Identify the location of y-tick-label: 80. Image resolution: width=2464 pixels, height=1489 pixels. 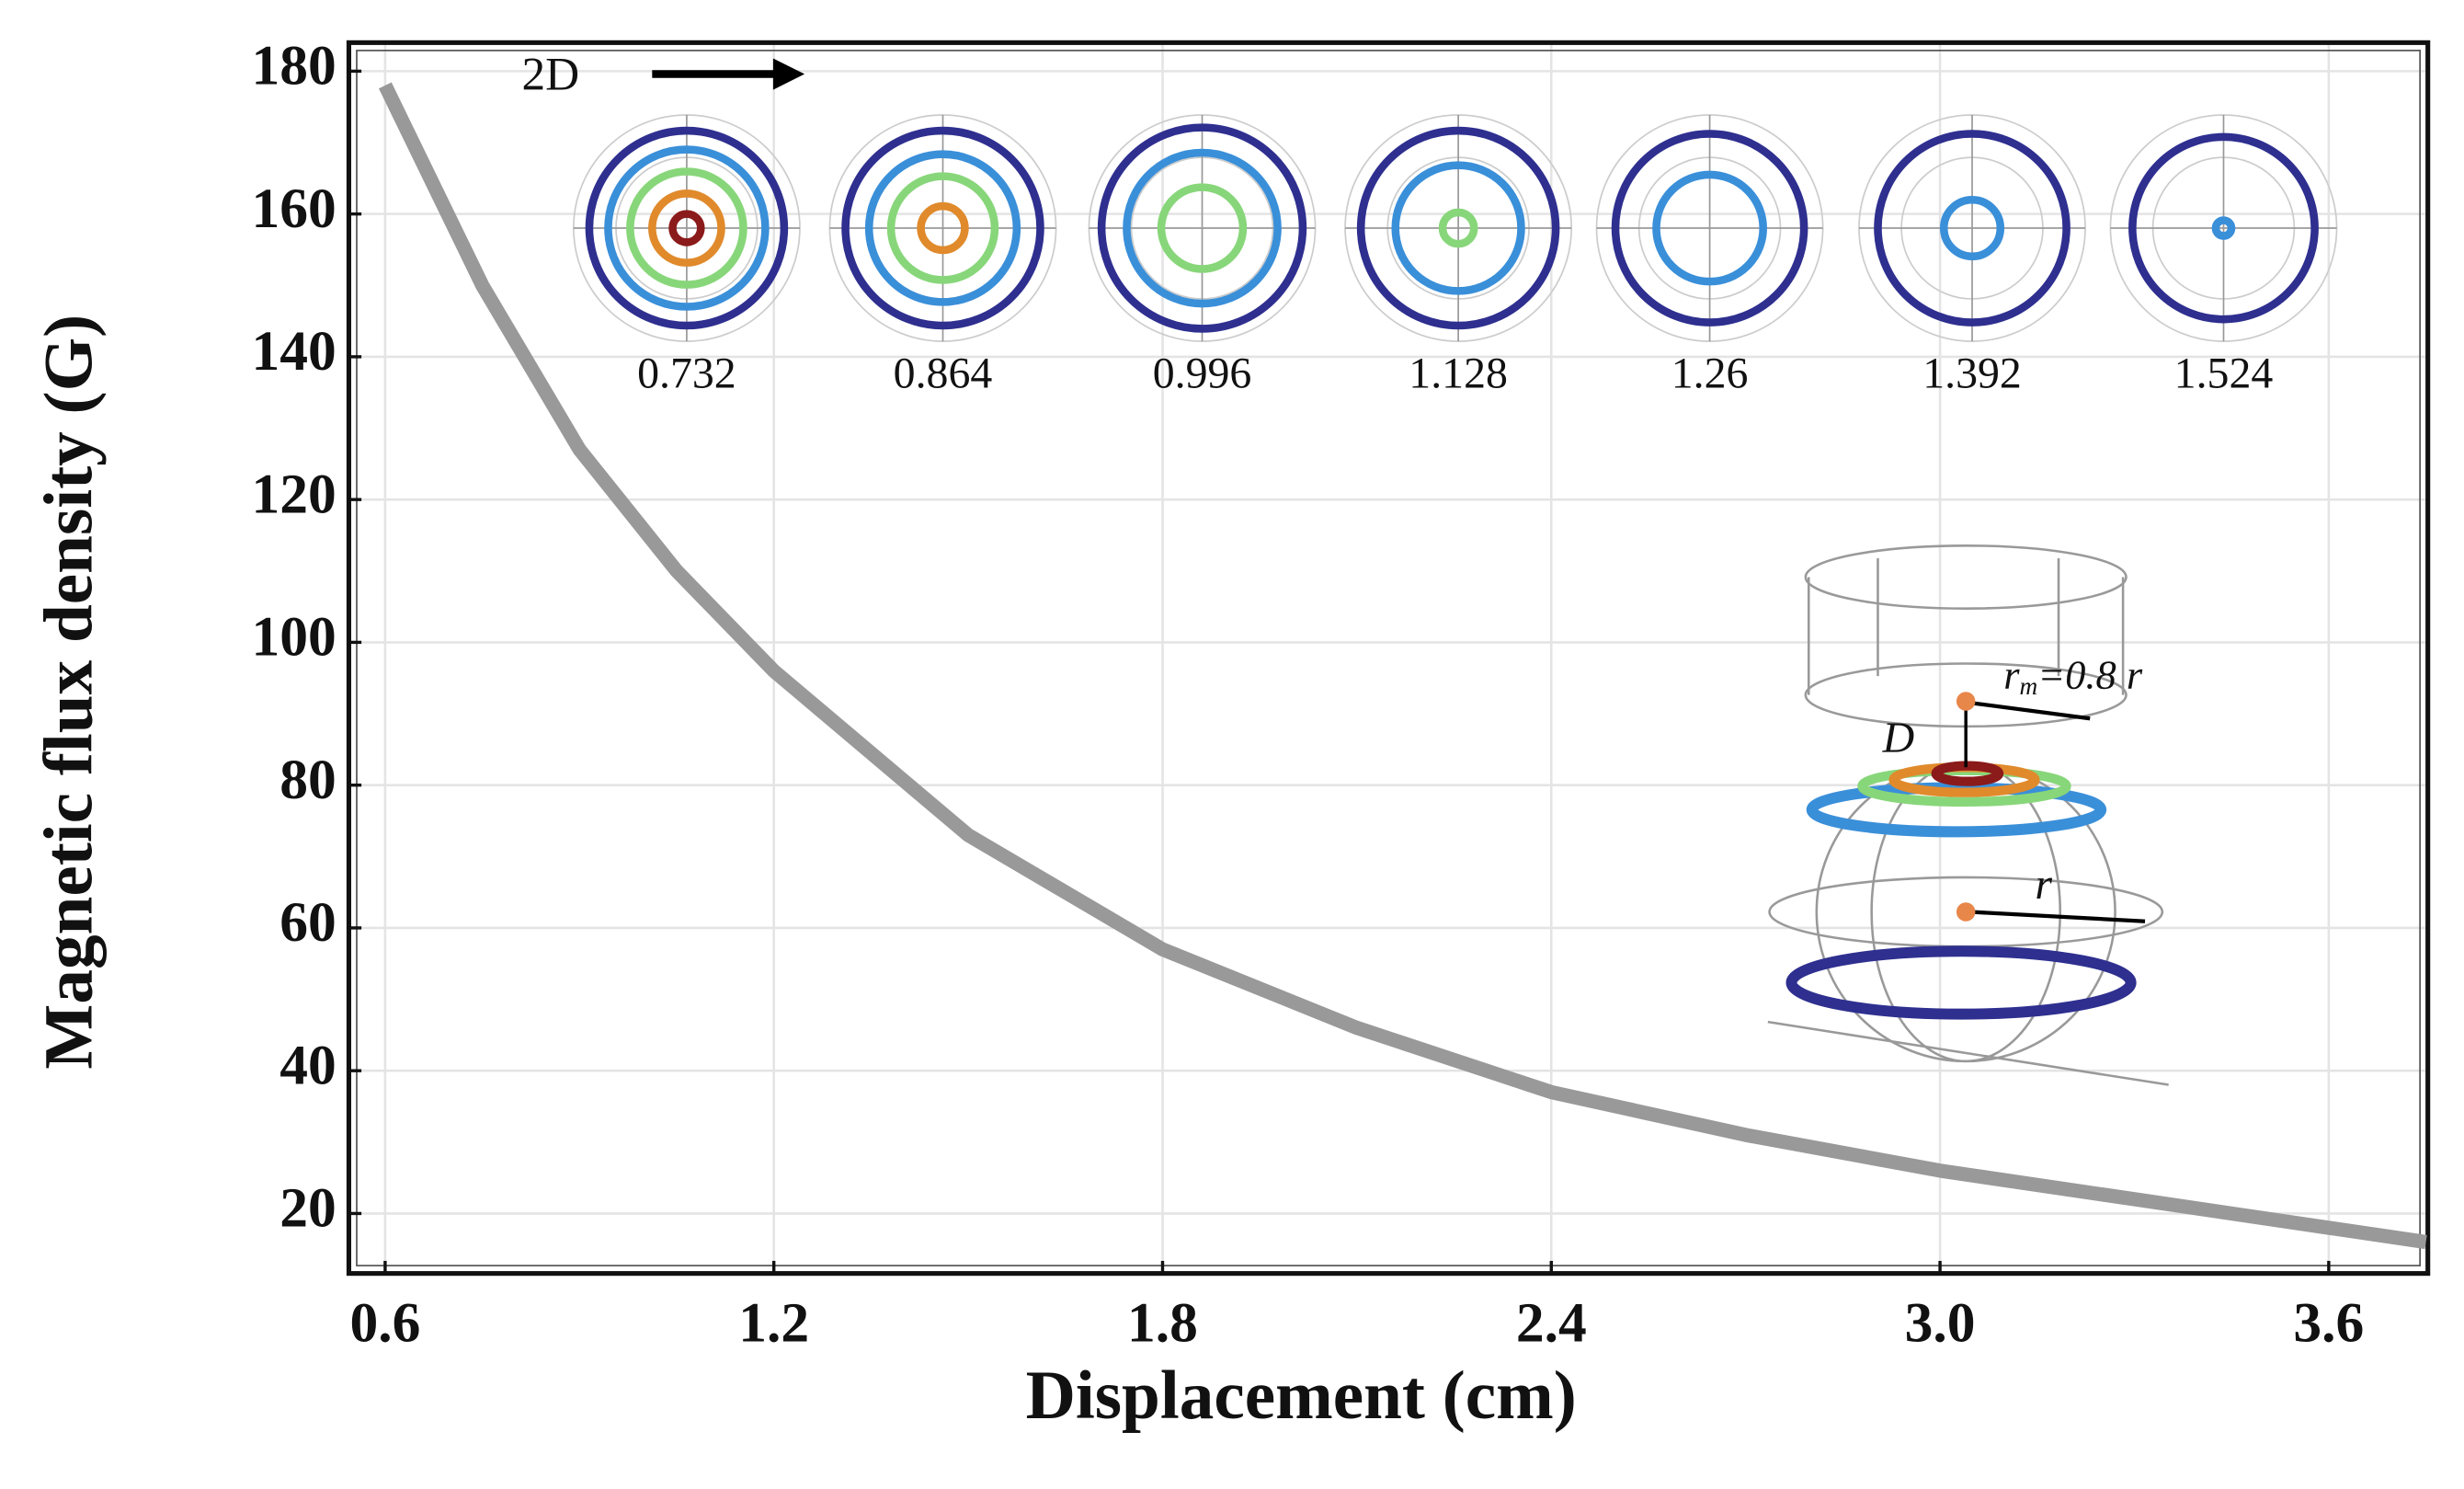
(308, 780).